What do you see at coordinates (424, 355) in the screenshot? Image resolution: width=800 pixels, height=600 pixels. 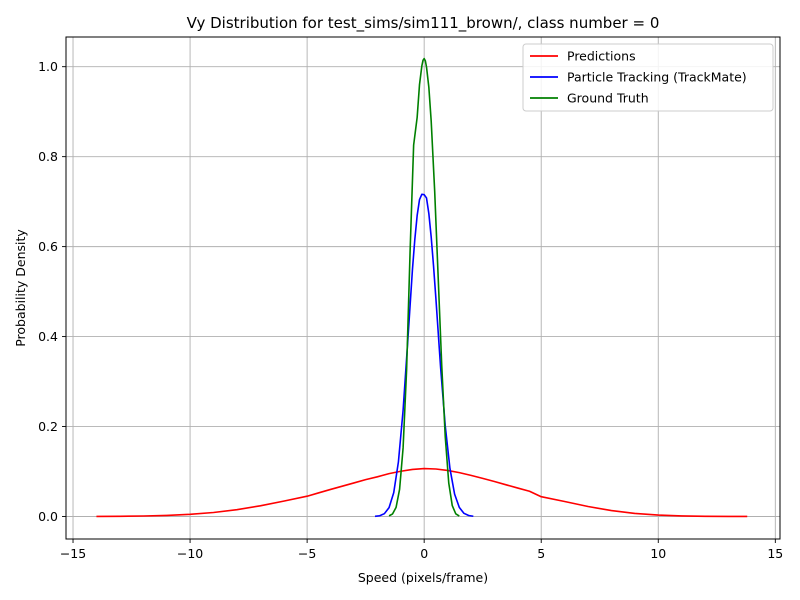 I see `series-line-particle-tracking-trackmate` at bounding box center [424, 355].